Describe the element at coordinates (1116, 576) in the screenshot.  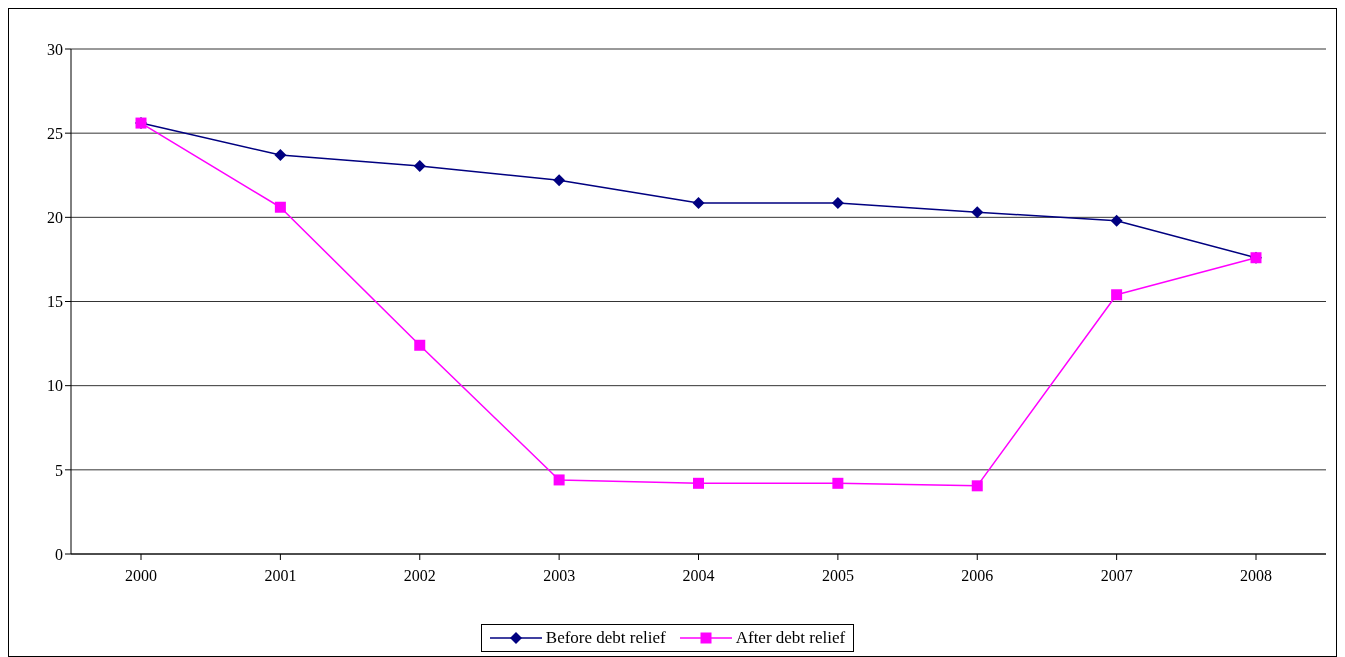
I see `x-tick-label: 2007` at that location.